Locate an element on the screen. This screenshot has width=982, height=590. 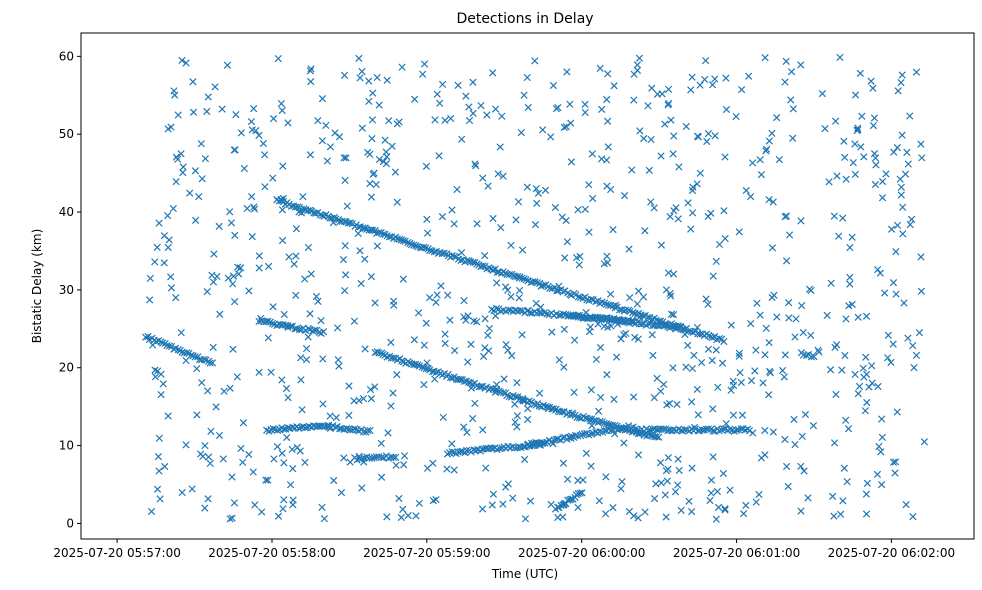
chart-title: Detections in Delay is located at coordinates (524, 19).